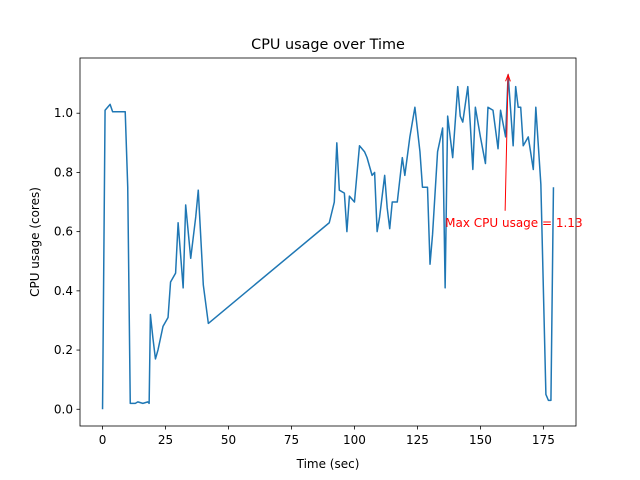 This screenshot has width=640, height=480. What do you see at coordinates (508, 77) in the screenshot?
I see `annotation-arrowhead` at bounding box center [508, 77].